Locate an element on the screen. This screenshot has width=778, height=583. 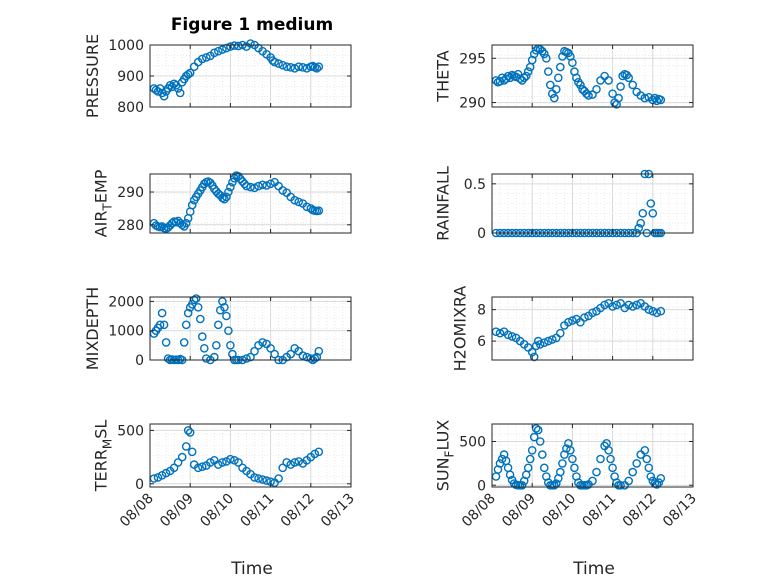
y-tick-label: 0.5 is located at coordinates (475, 185).